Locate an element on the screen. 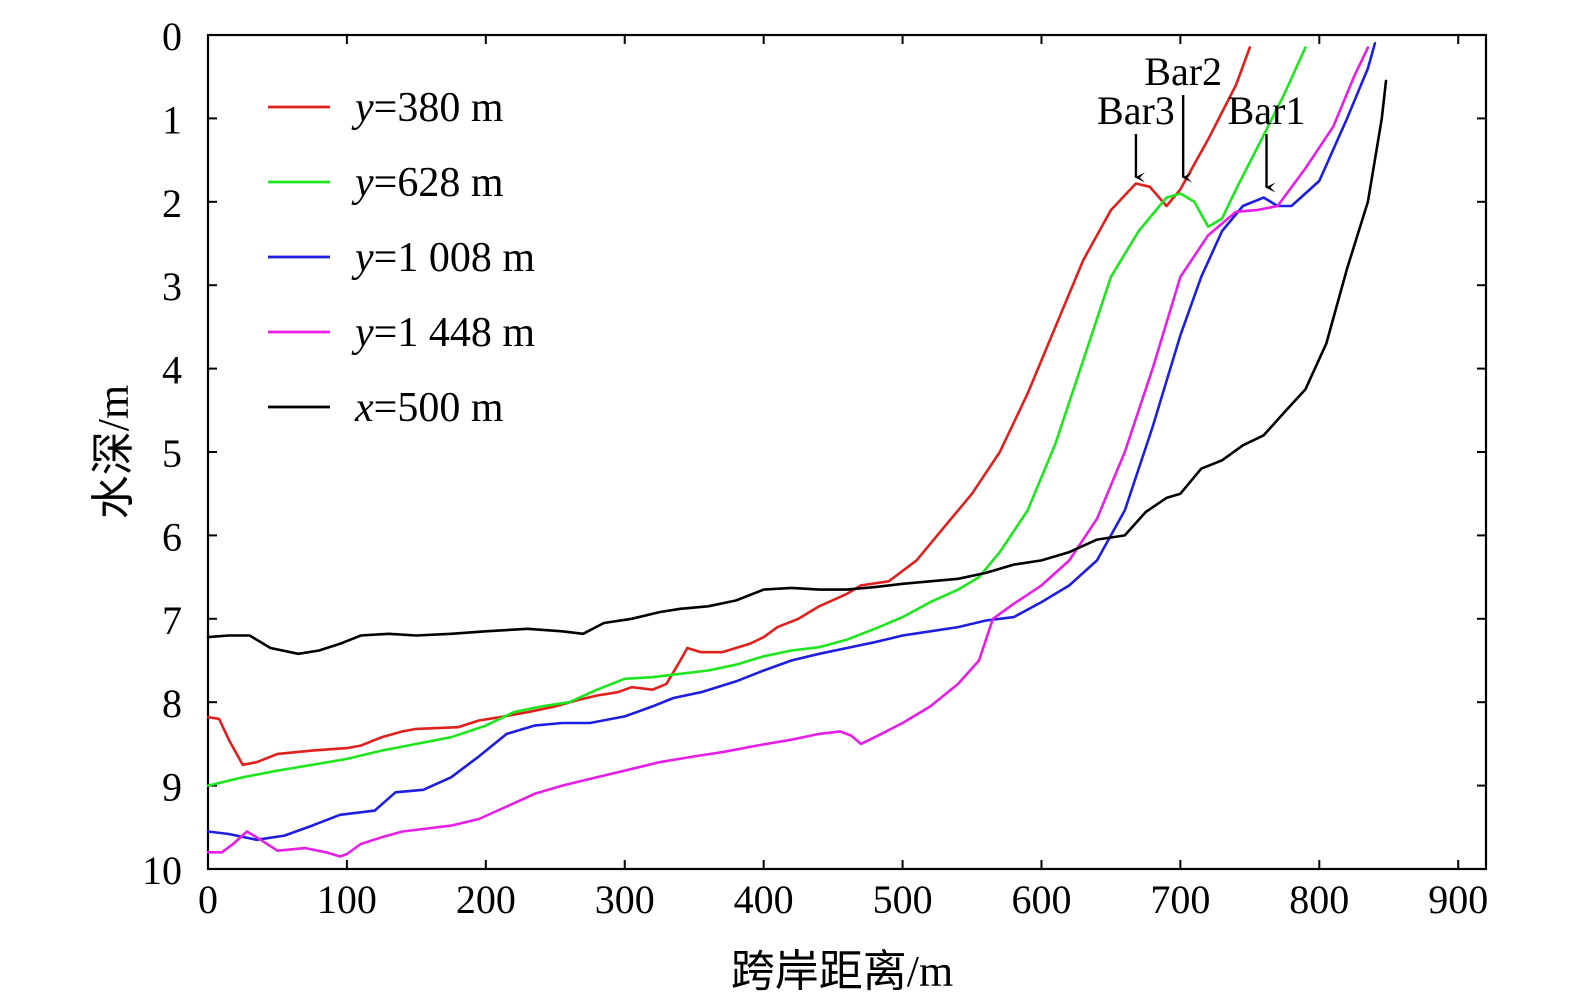  legend-label-1: y=628 m is located at coordinates (427, 183).